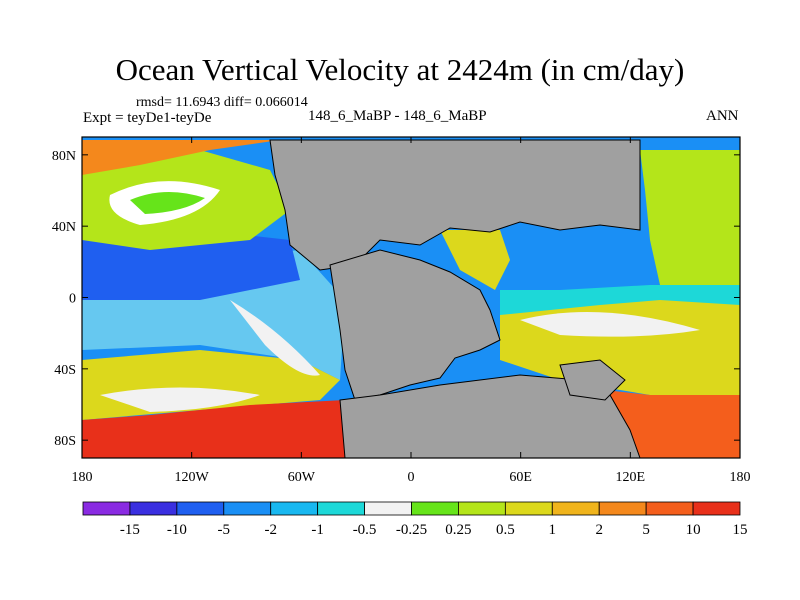 This screenshot has height=600, width=800. I want to click on colorbar-label: 0.5, so click(505, 530).